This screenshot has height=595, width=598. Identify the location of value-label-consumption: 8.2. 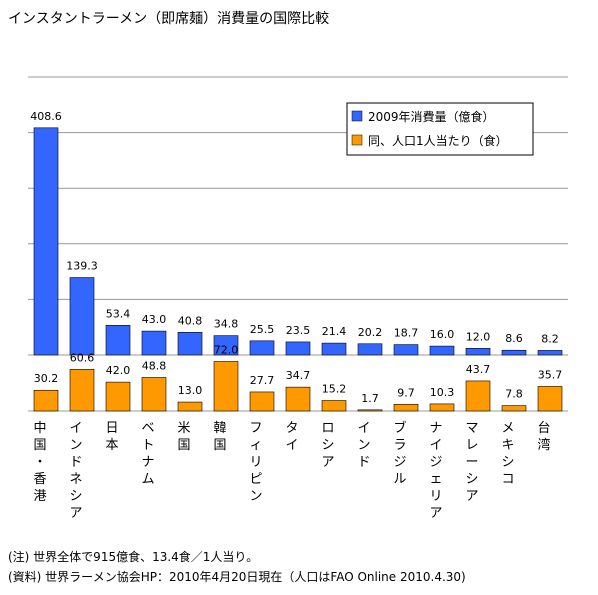
(550, 338).